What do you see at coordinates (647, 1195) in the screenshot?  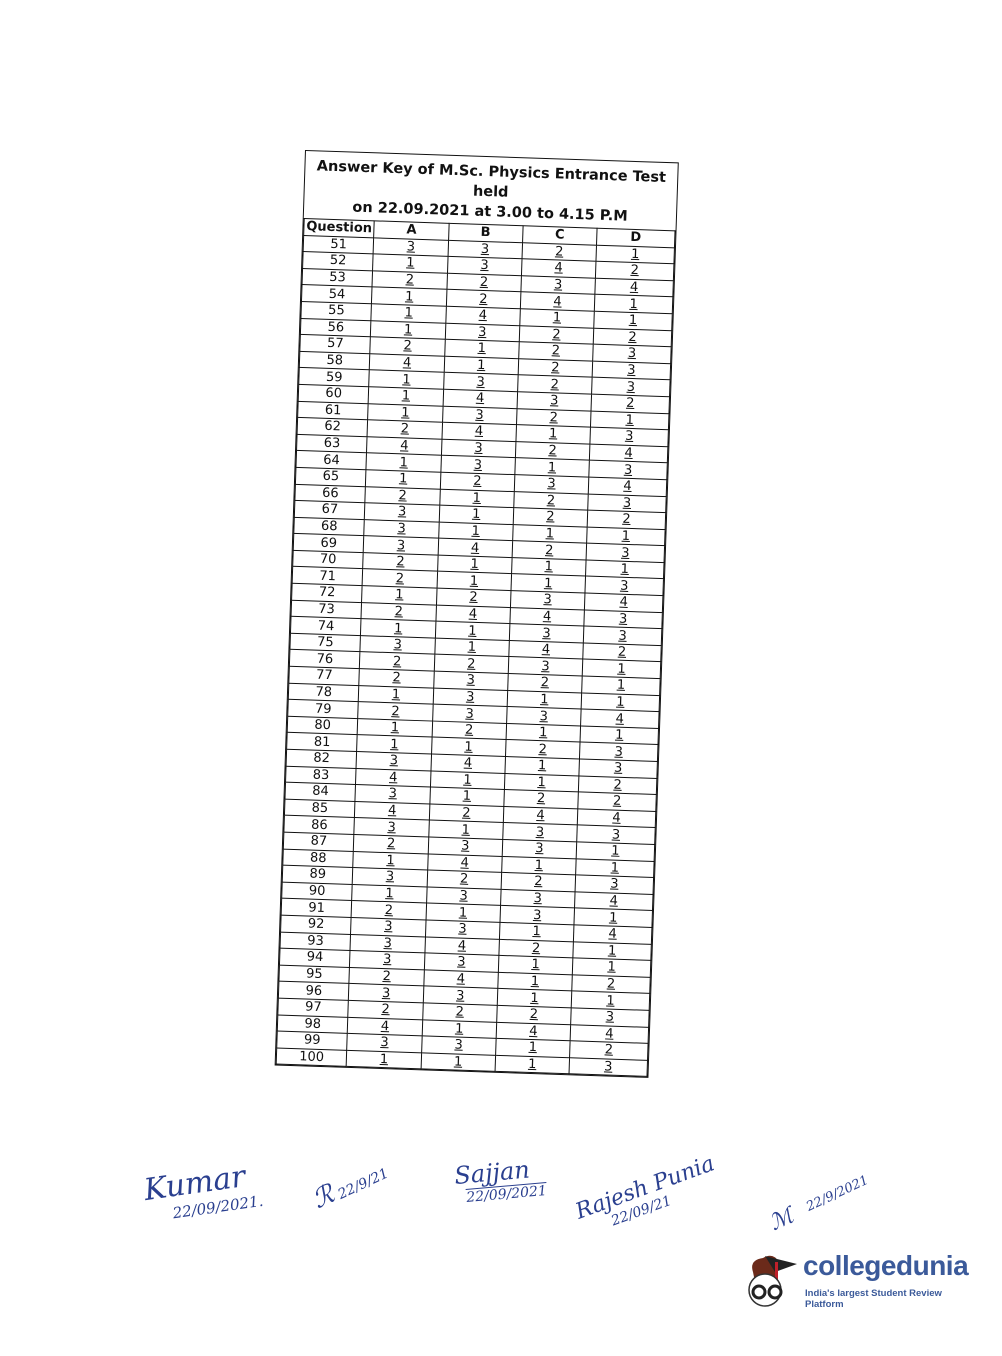 I see `signature-4: Rajesh Punia 22/09/21` at bounding box center [647, 1195].